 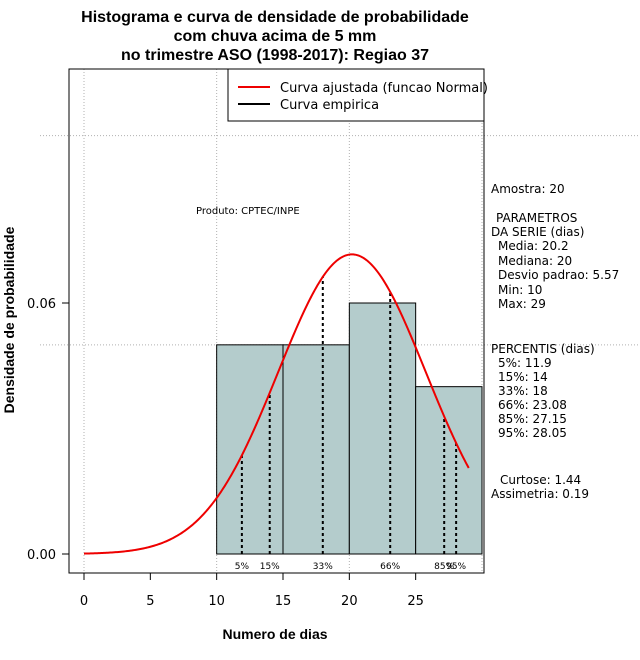 What do you see at coordinates (540, 480) in the screenshot?
I see `stat-curtose: Curtose: 1.44` at bounding box center [540, 480].